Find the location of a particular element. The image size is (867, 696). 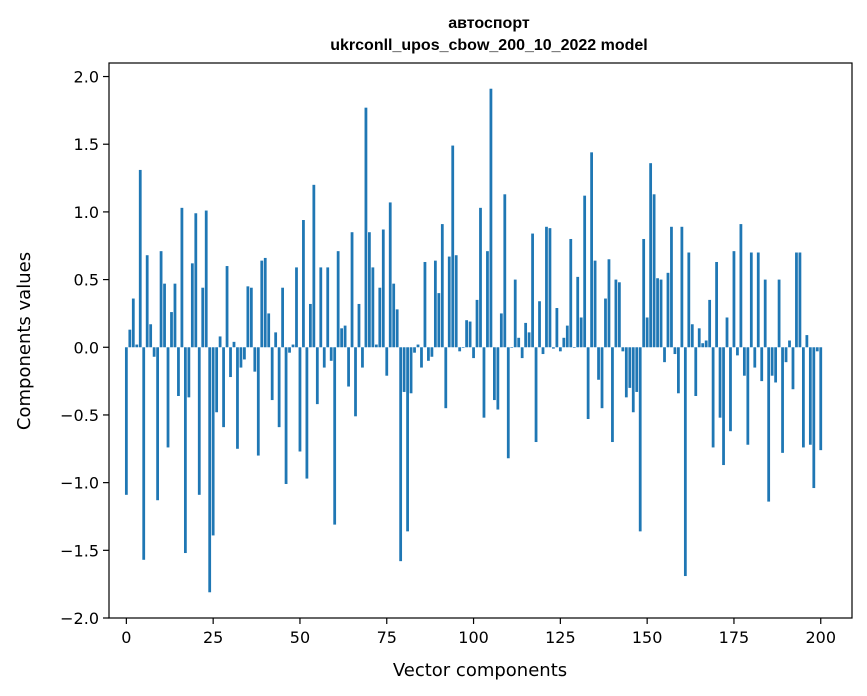

x-tick-label: 150 is located at coordinates (647, 637).